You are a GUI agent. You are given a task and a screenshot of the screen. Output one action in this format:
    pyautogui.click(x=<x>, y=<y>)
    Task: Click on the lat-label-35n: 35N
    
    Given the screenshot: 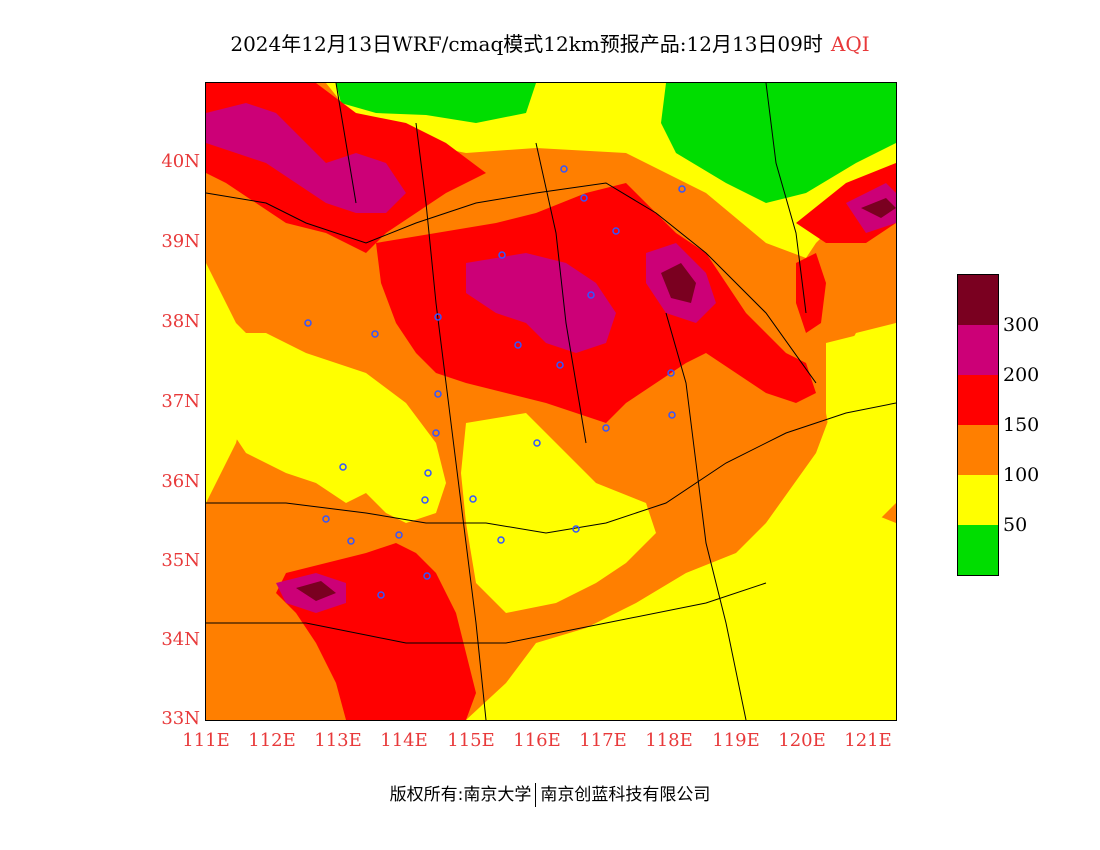 What is the action you would take?
    pyautogui.click(x=180, y=560)
    